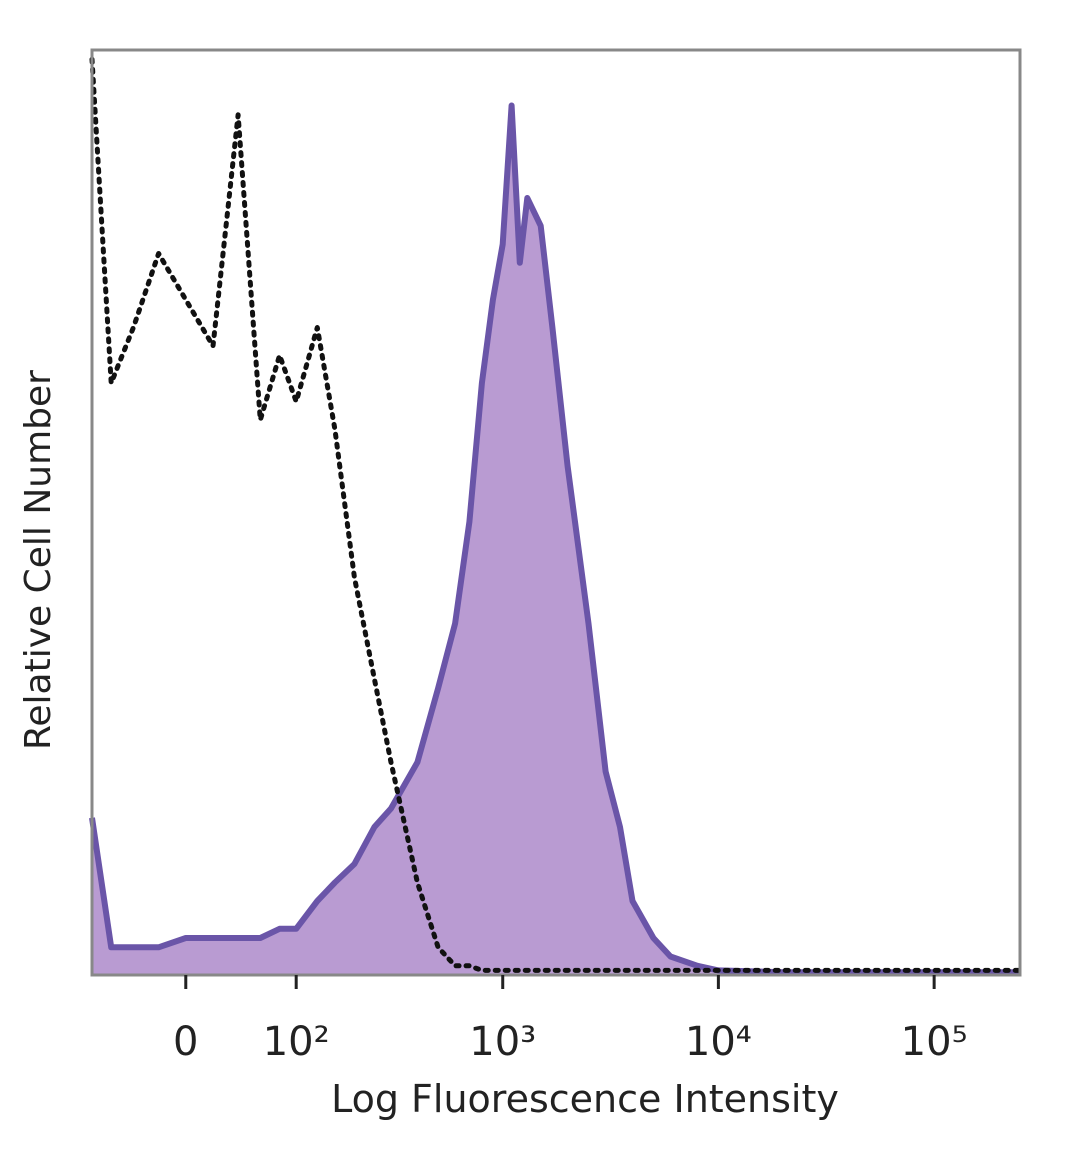  What do you see at coordinates (185, 1042) in the screenshot?
I see `x-tick-label: 0` at bounding box center [185, 1042].